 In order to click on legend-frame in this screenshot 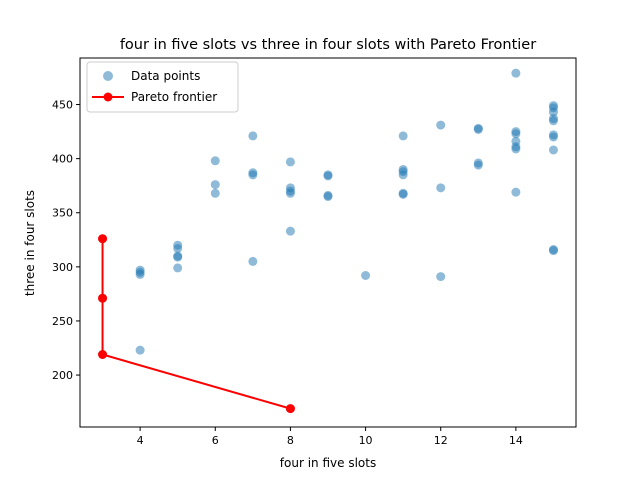, I will do `click(162, 87)`.